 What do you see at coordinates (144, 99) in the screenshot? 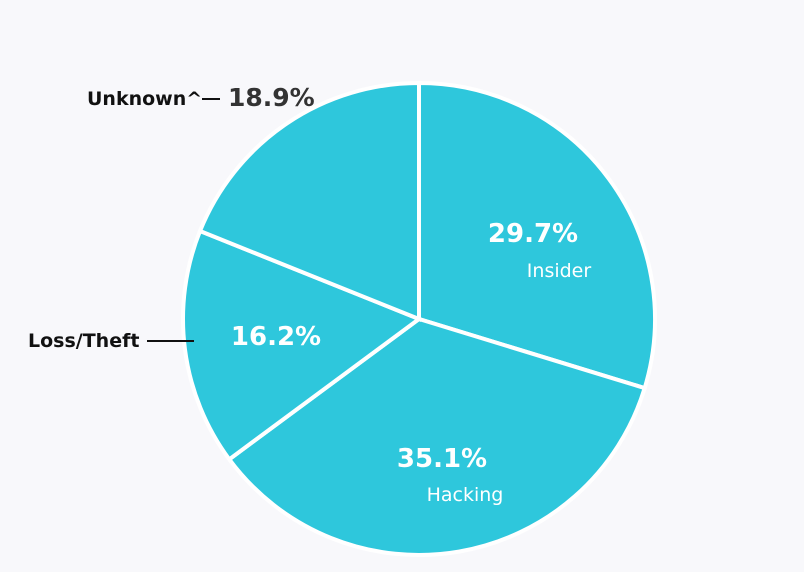
I see `slice-unknown-name-label: Unknown^` at bounding box center [144, 99].